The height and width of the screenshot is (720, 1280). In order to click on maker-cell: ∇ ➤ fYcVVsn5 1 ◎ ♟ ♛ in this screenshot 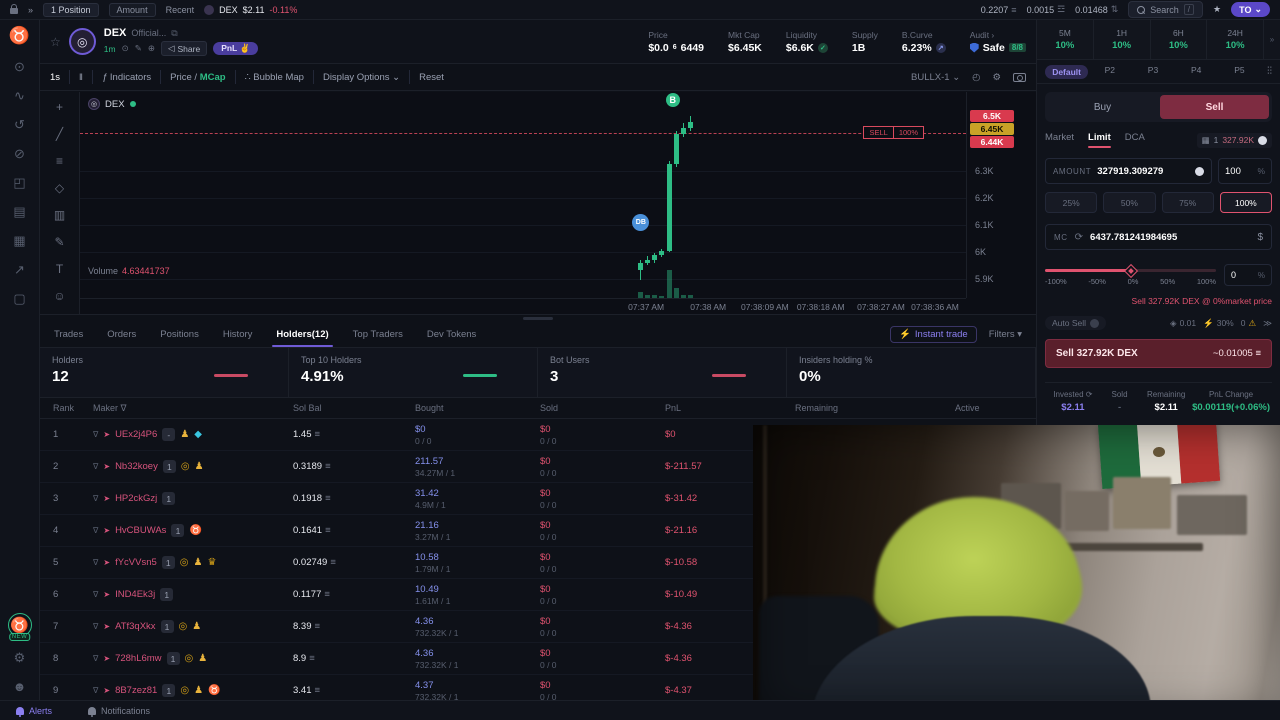, I will do `click(193, 562)`.